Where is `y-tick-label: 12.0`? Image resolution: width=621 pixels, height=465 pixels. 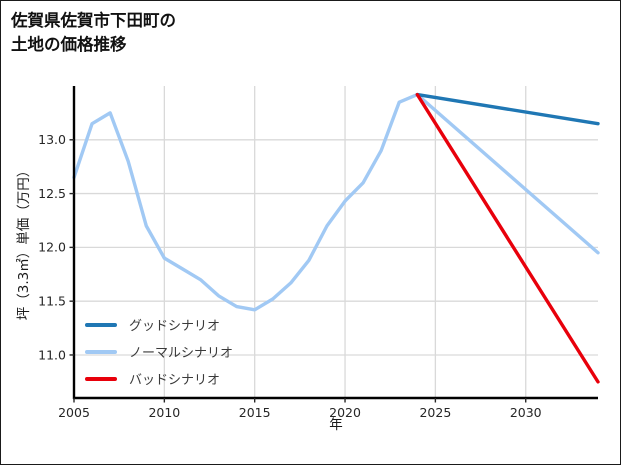
y-tick-label: 12.0 is located at coordinates (52, 247).